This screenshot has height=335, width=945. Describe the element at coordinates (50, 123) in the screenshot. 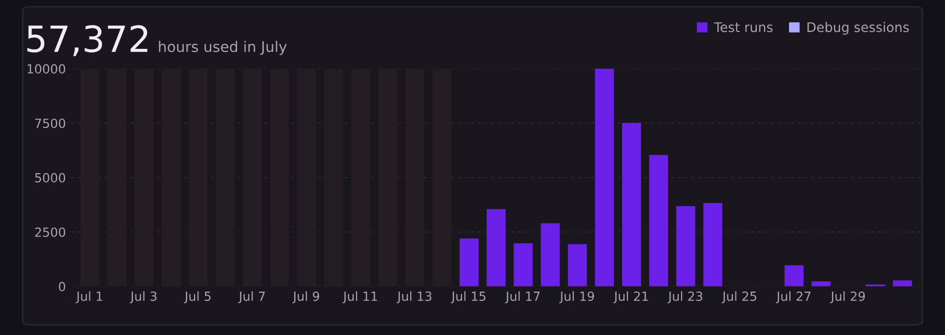

I see `y-tick-label: 7500` at that location.